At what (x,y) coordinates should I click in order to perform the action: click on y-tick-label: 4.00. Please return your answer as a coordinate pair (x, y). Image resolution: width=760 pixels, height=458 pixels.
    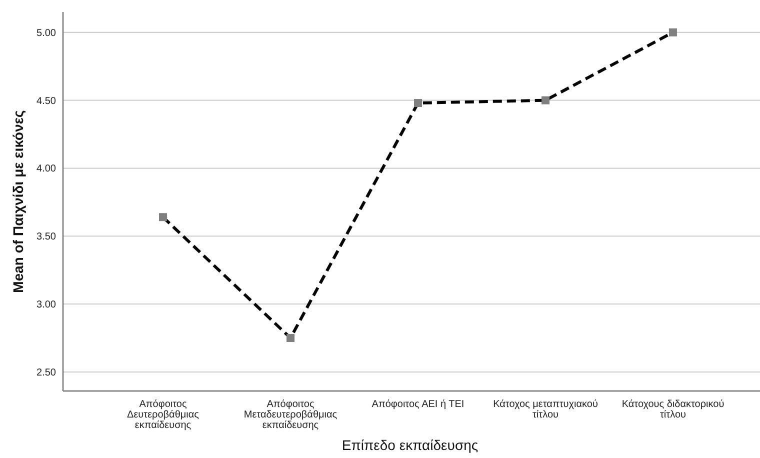
    Looking at the image, I should click on (46, 169).